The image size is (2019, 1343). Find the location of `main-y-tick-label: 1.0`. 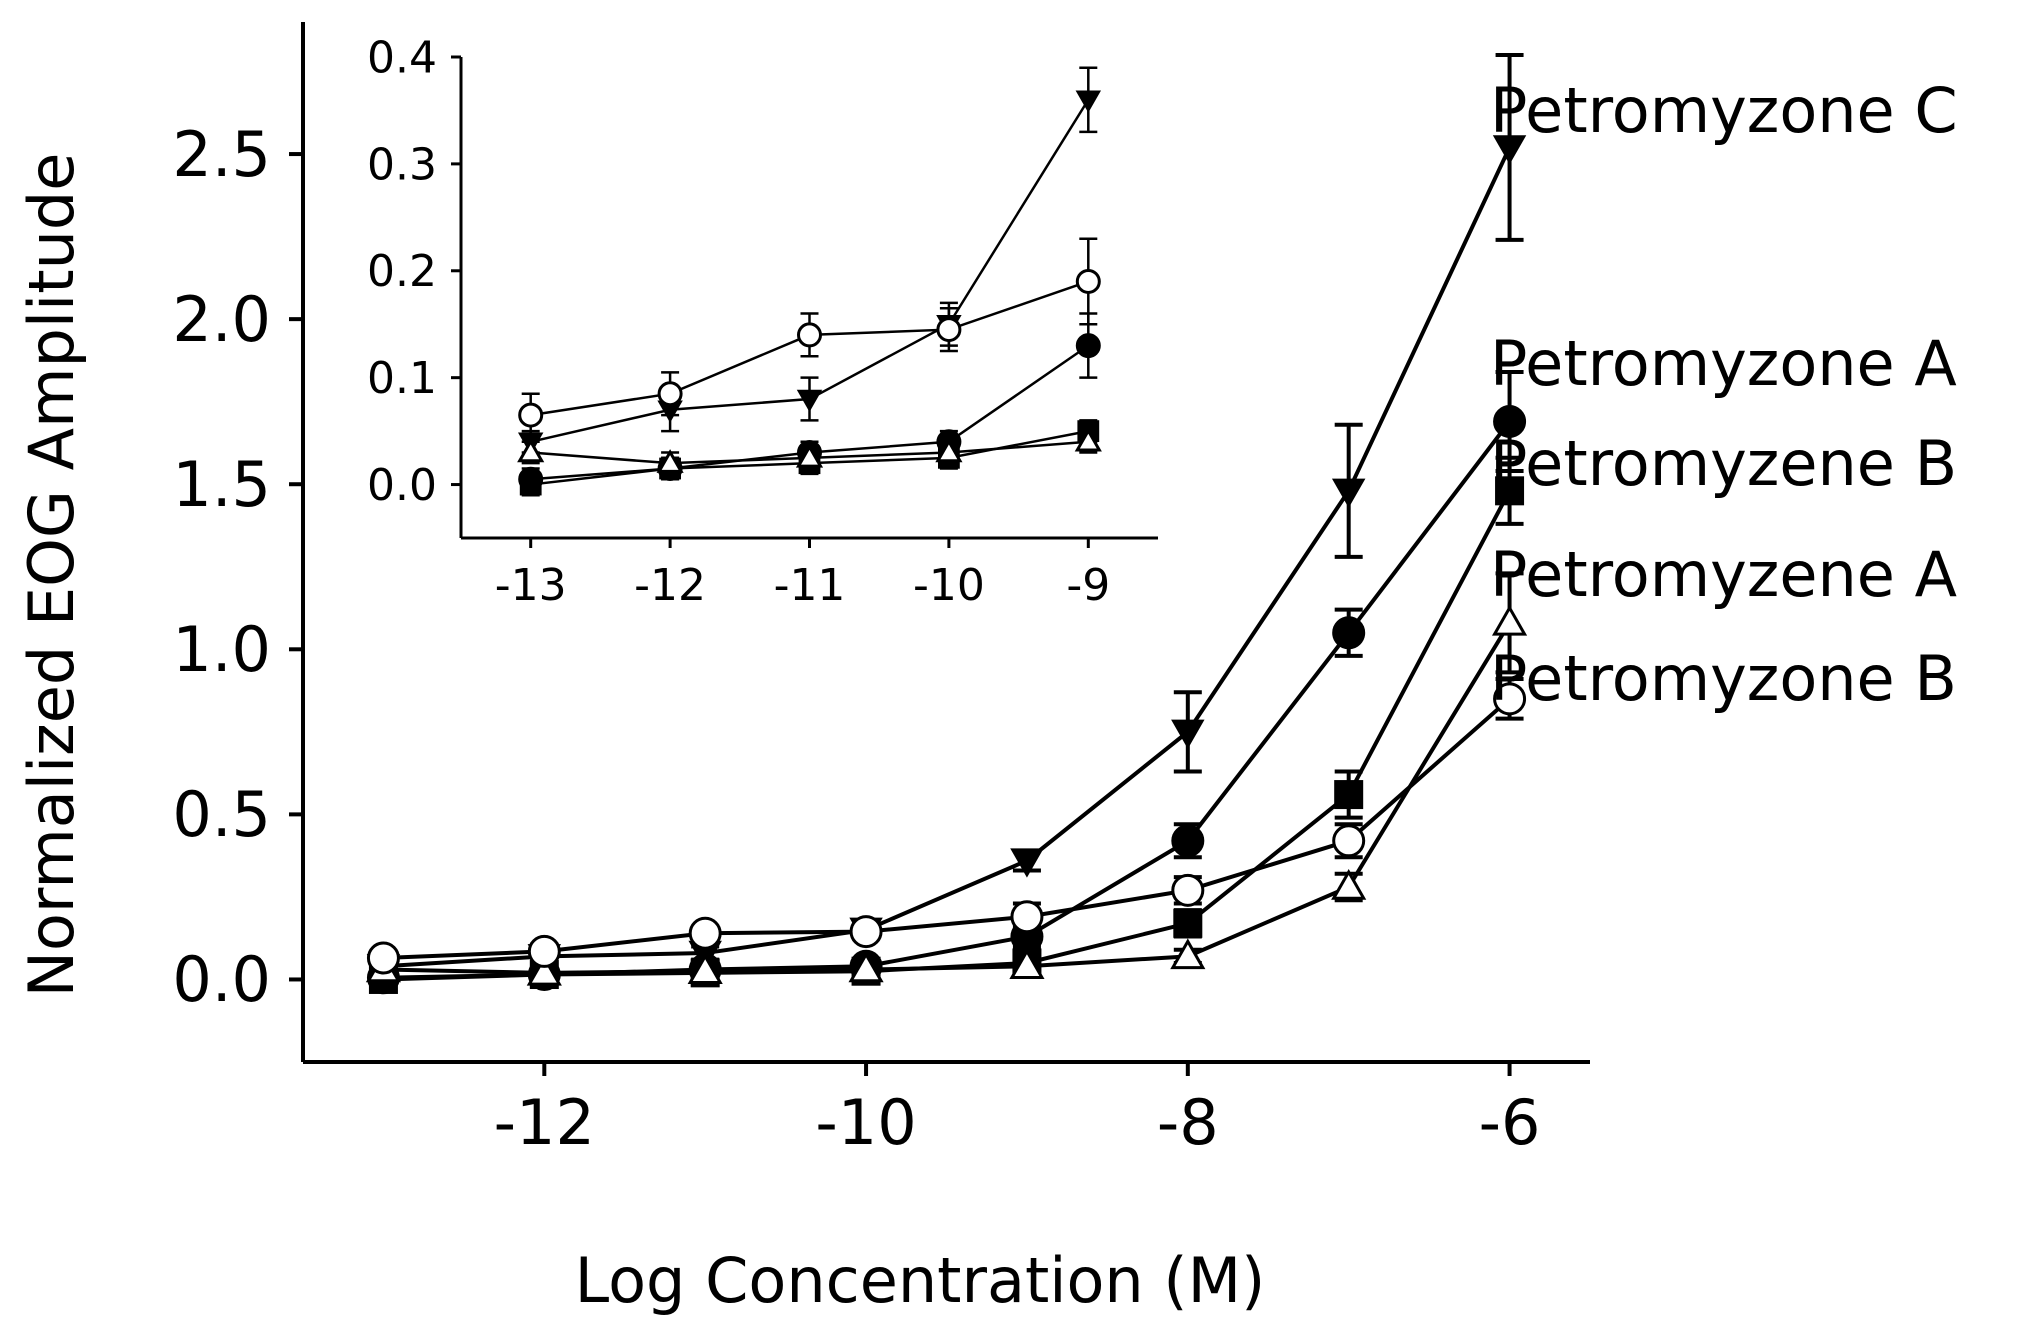

main-y-tick-label: 1.0 is located at coordinates (221, 649).